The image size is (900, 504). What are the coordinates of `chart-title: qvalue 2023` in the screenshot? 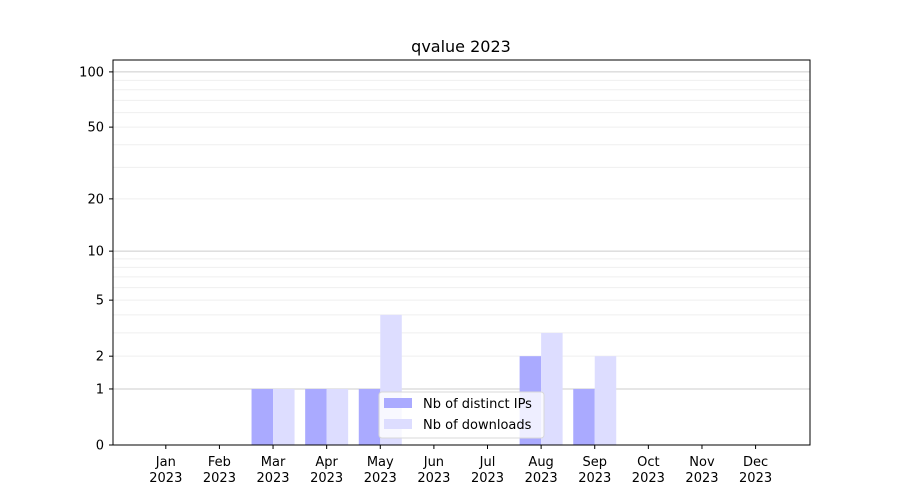 It's located at (461, 46).